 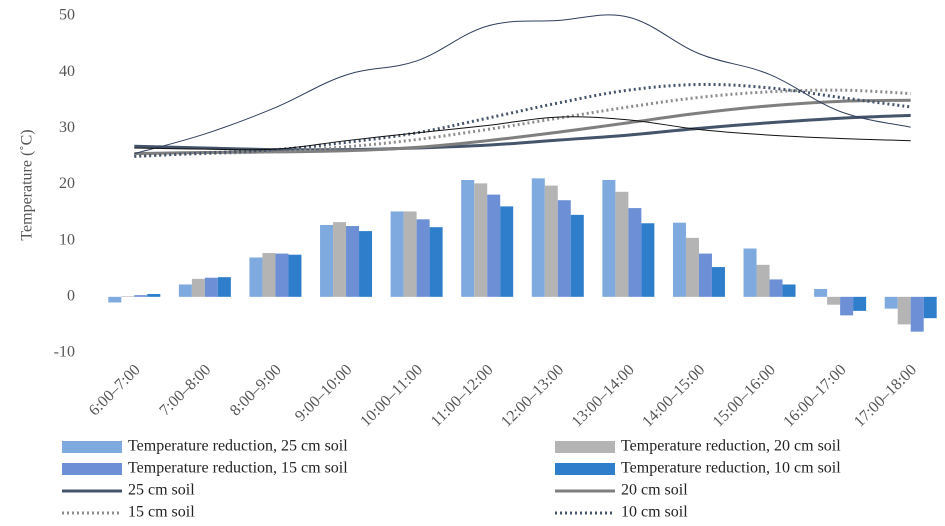 I want to click on y-tick-label: 40, so click(x=67, y=71).